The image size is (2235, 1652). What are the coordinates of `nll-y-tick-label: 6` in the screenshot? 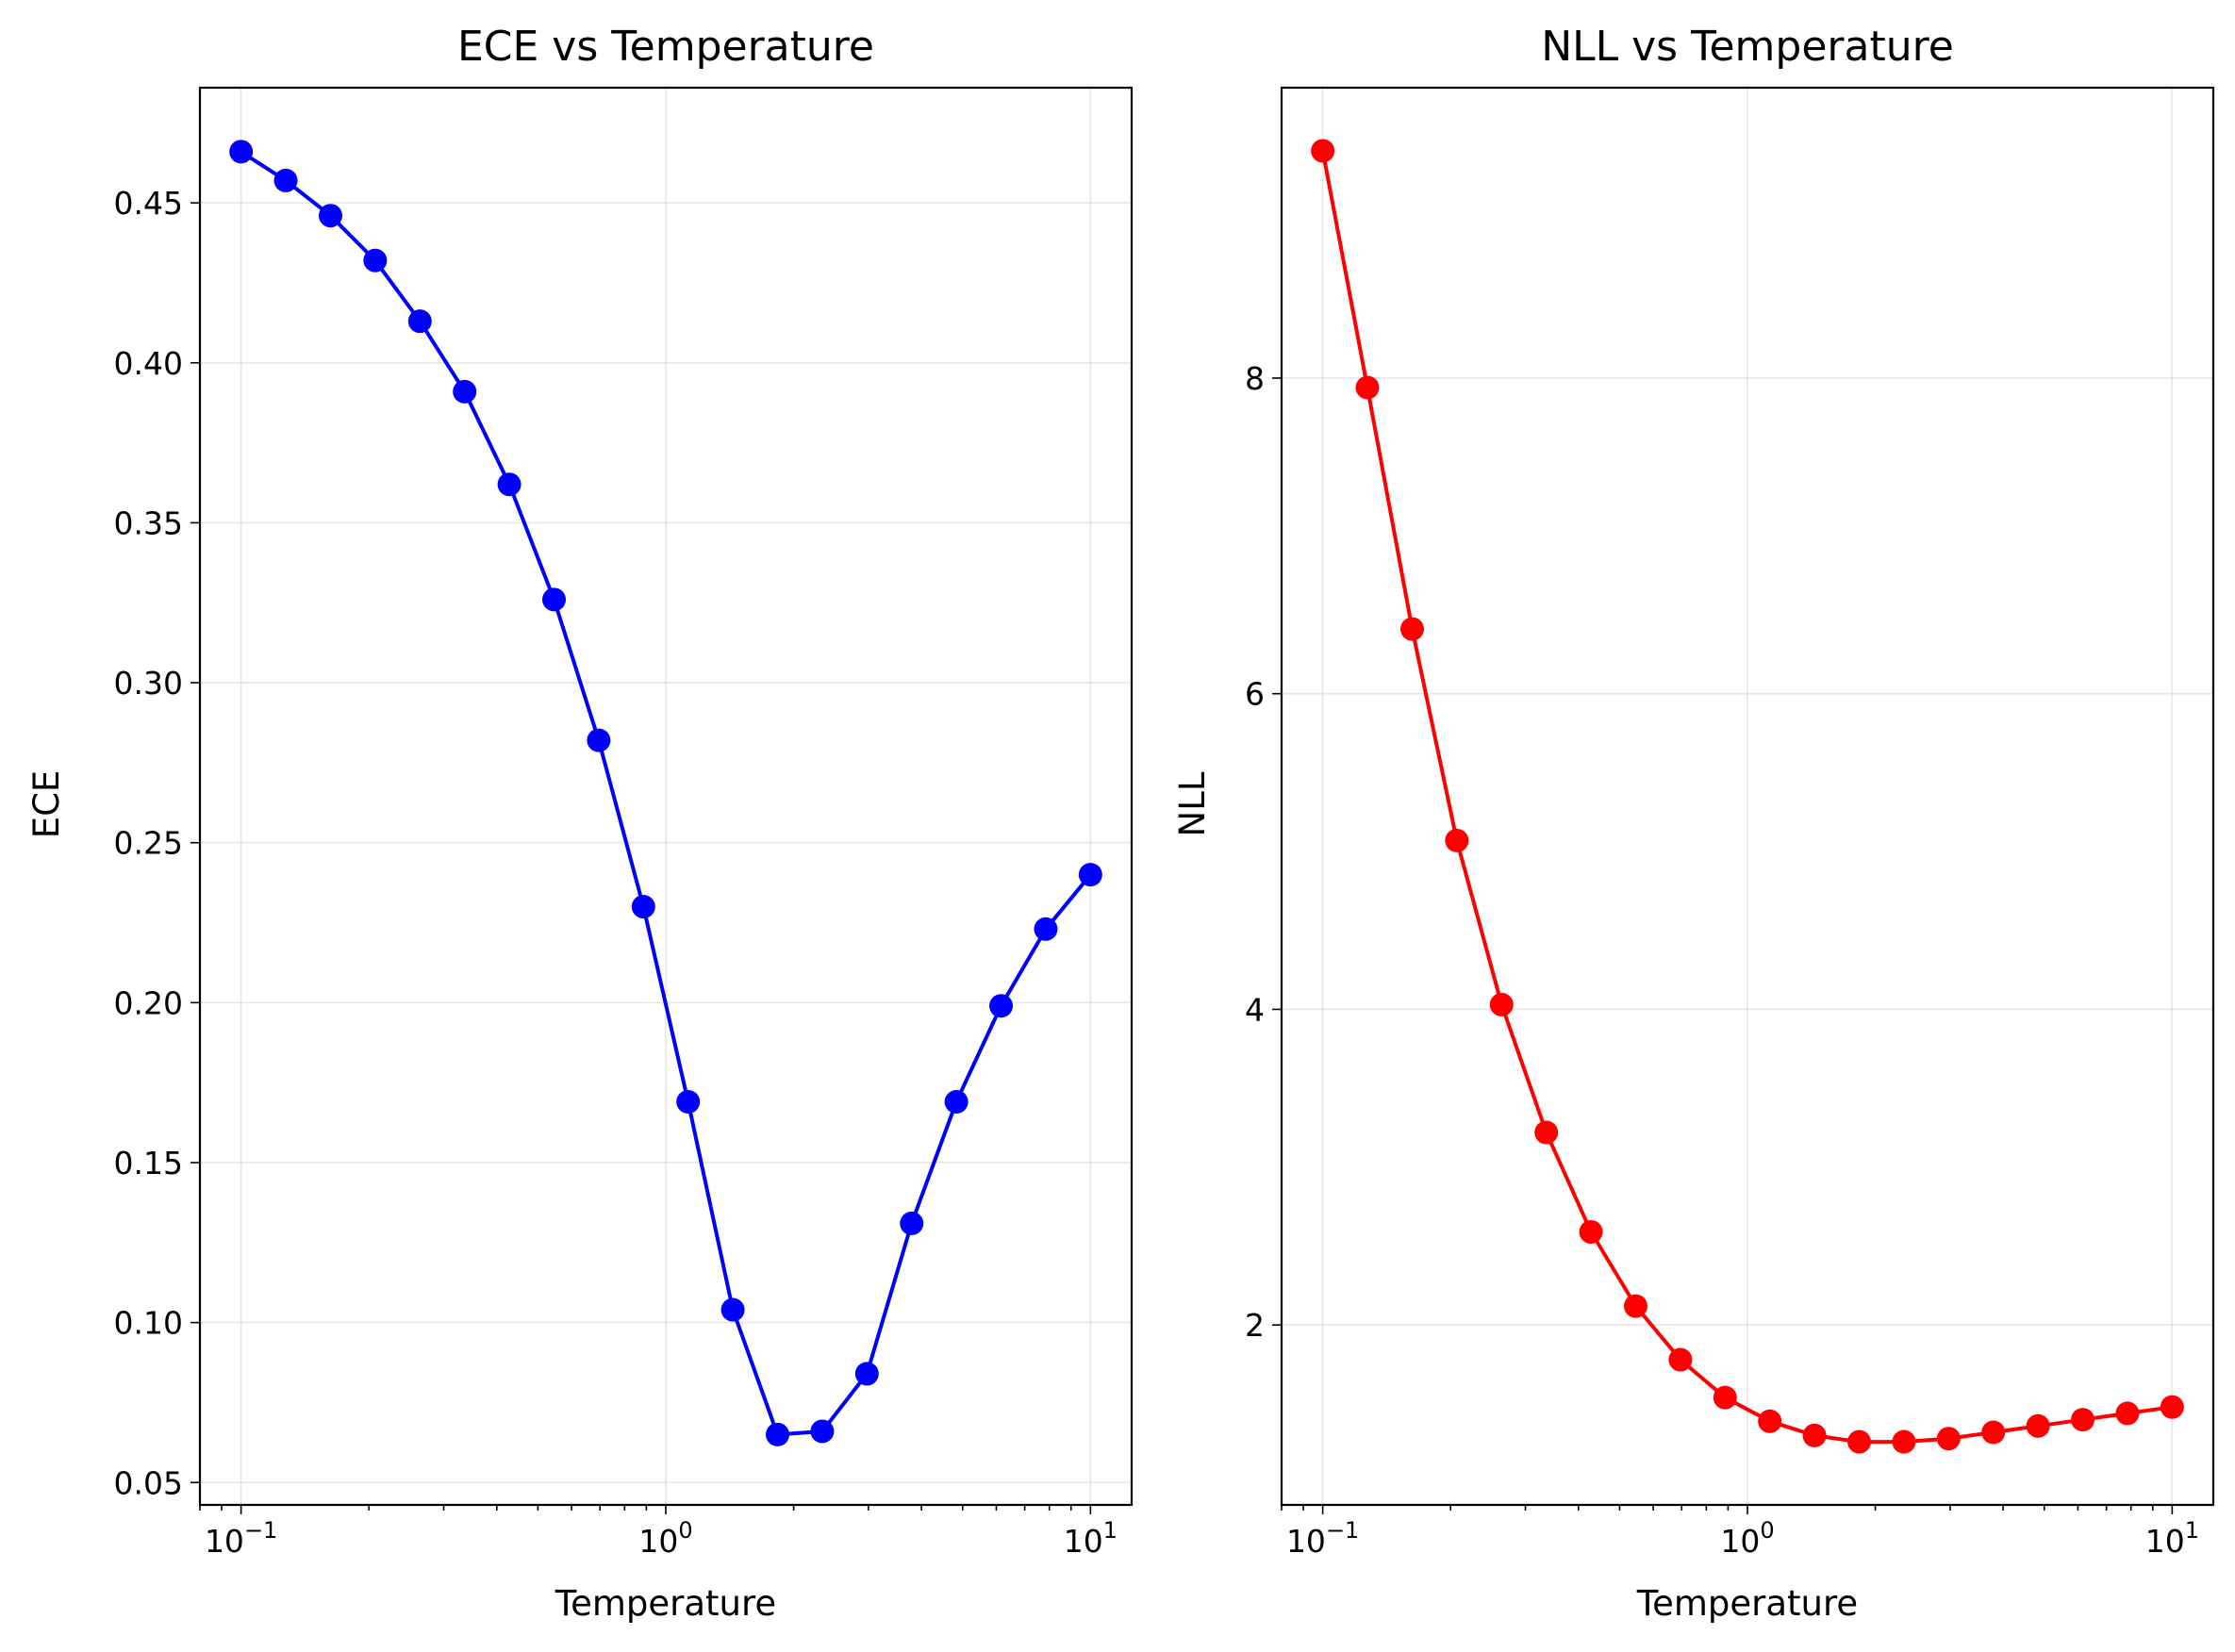 It's located at (1255, 694).